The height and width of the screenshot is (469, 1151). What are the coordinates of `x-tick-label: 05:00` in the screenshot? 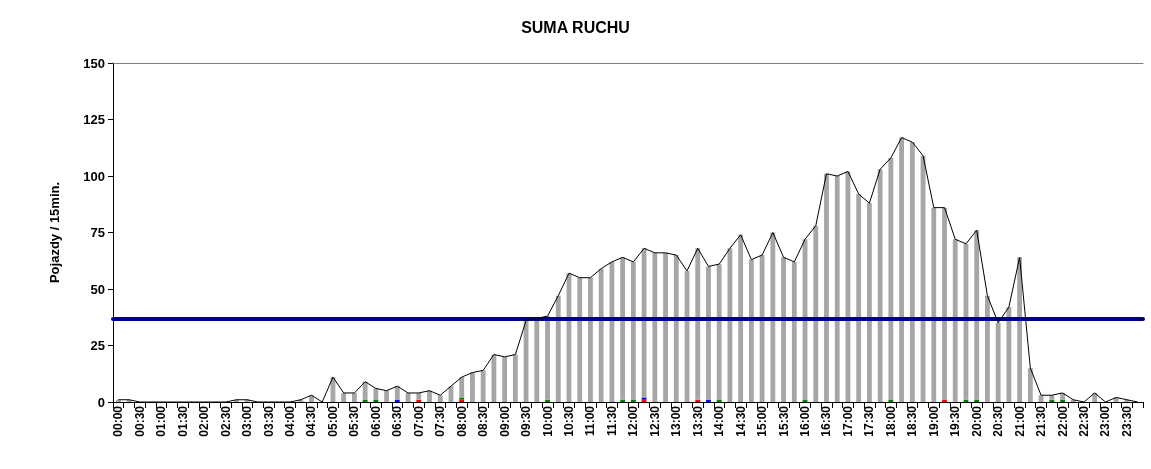 It's located at (332, 421).